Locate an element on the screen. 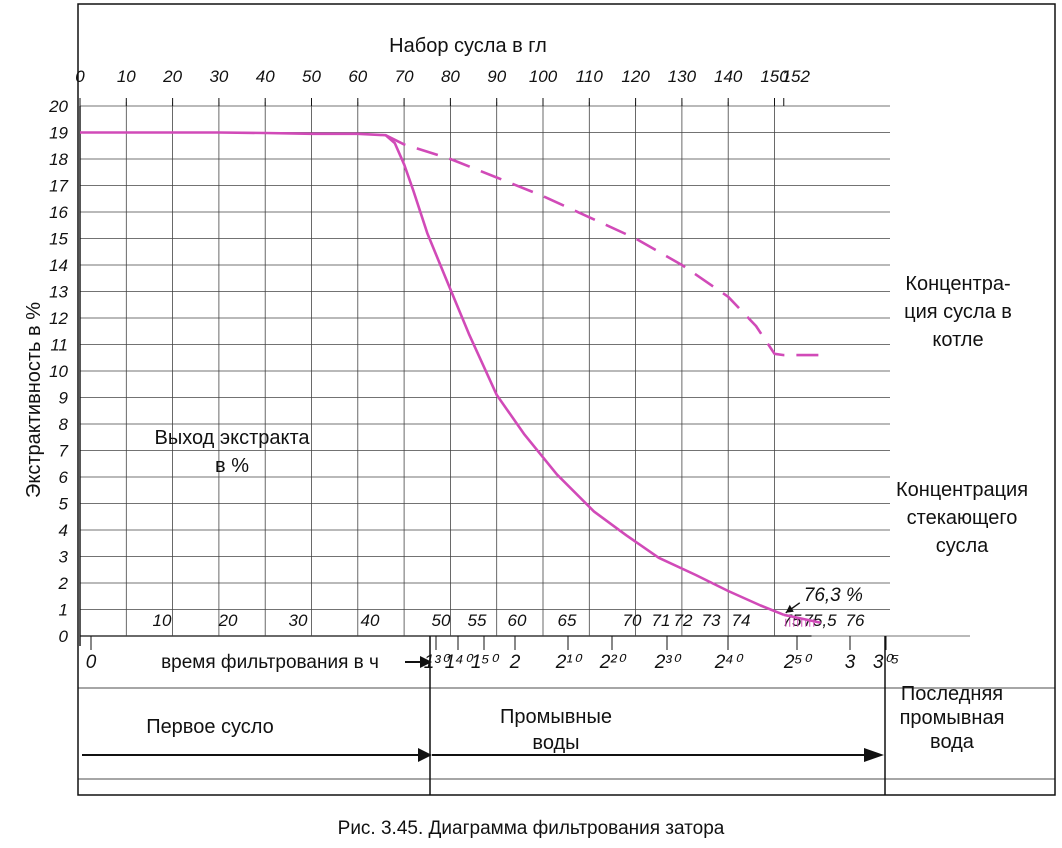 This screenshot has width=1062, height=848. time-axis-label: время фильтрования в ч is located at coordinates (270, 662).